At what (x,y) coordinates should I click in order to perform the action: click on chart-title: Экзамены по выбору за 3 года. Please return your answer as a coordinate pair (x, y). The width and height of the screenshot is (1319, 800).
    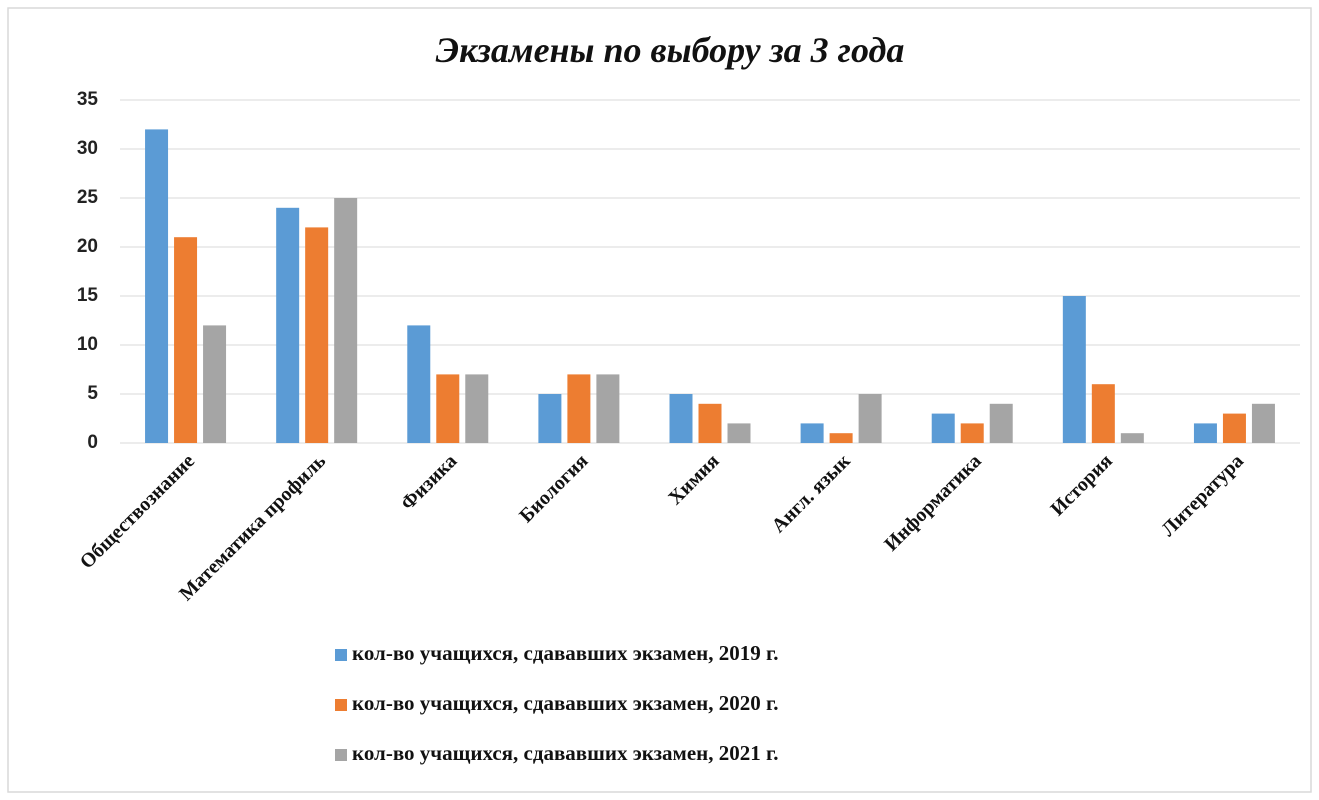
    Looking at the image, I should click on (670, 50).